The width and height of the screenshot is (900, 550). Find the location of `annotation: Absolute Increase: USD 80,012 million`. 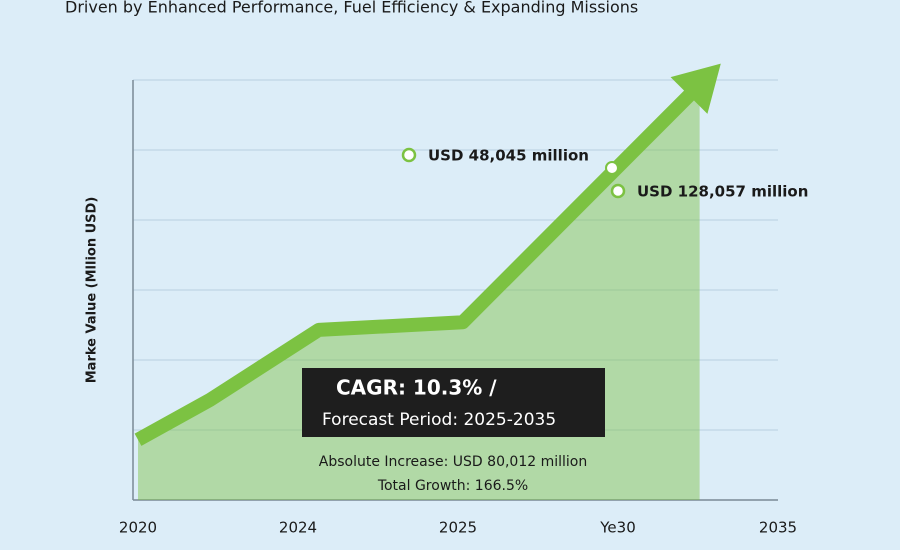

annotation: Absolute Increase: USD 80,012 million is located at coordinates (453, 462).